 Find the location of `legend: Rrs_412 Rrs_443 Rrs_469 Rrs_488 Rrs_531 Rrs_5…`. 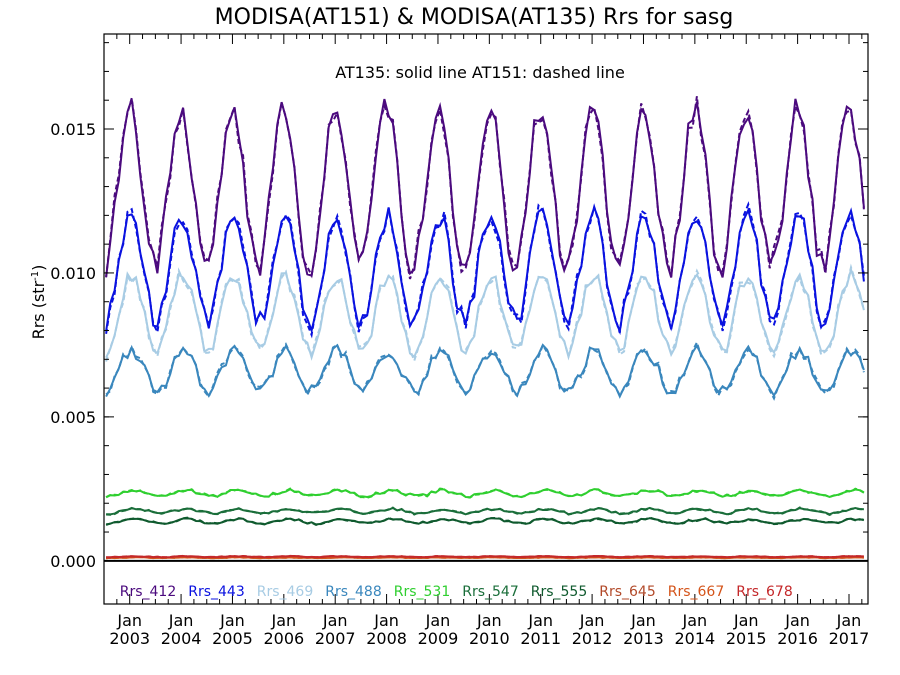

legend: Rrs_412 Rrs_443 Rrs_469 Rrs_488 Rrs_531 Rrs_5… is located at coordinates (456, 592).